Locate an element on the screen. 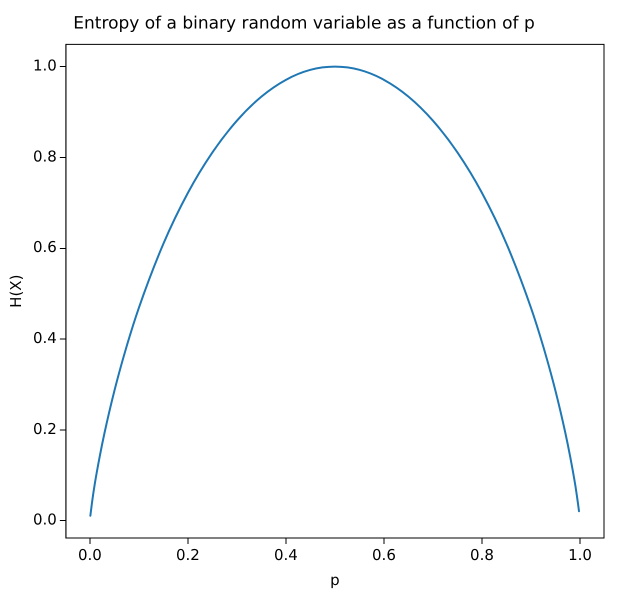 Image resolution: width=644 pixels, height=602 pixels. x-tick-label: 0.8 is located at coordinates (482, 555).